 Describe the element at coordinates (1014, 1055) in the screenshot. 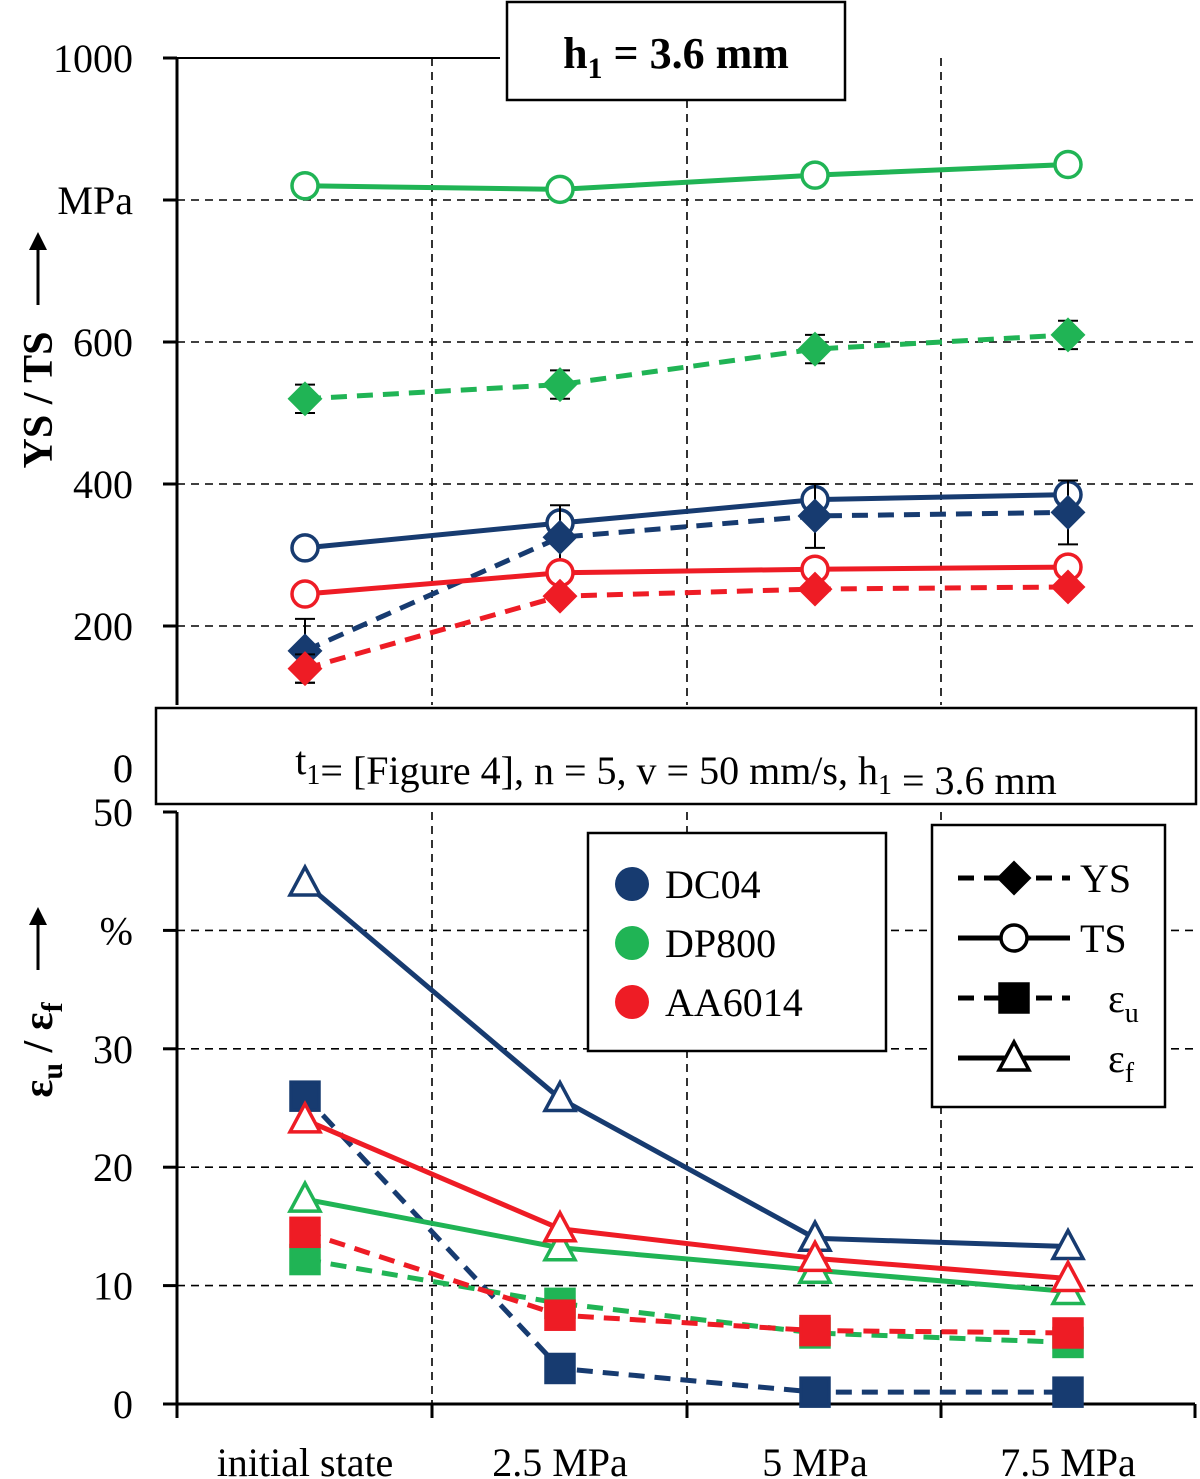

I see `legend-marker-triangle` at that location.